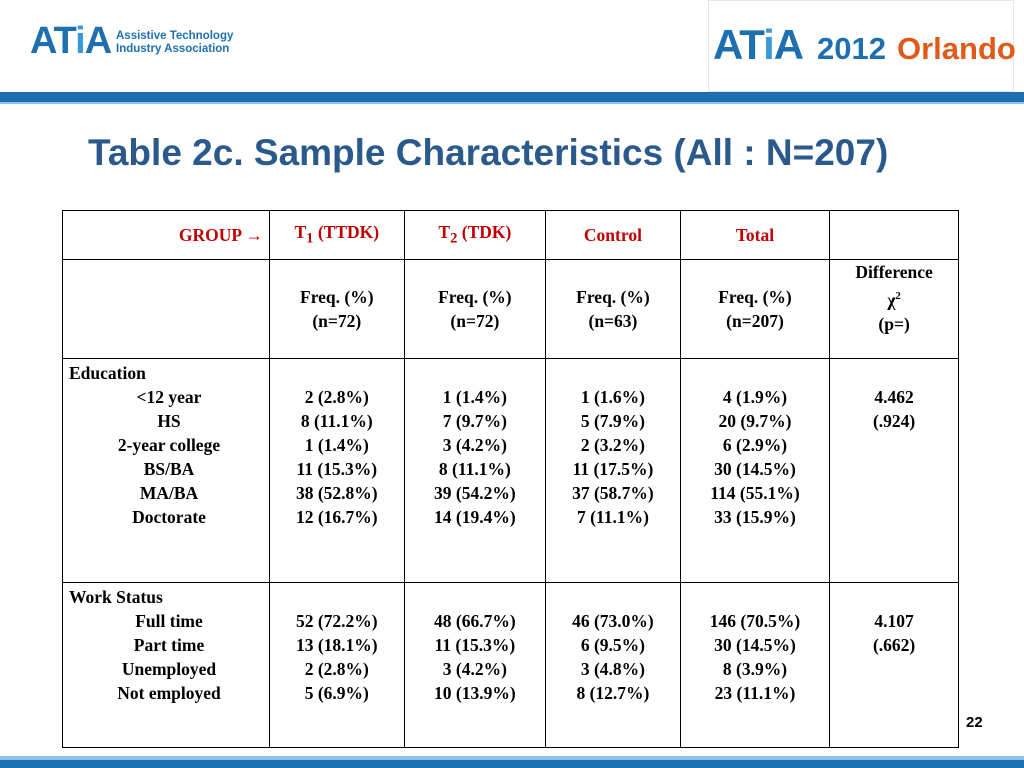  I want to click on logo-line-2: Industry Association, so click(173, 49).